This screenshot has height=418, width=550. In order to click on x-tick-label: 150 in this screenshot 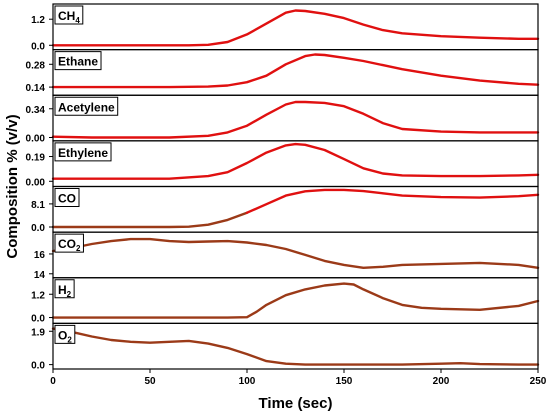, I will do `click(344, 381)`.